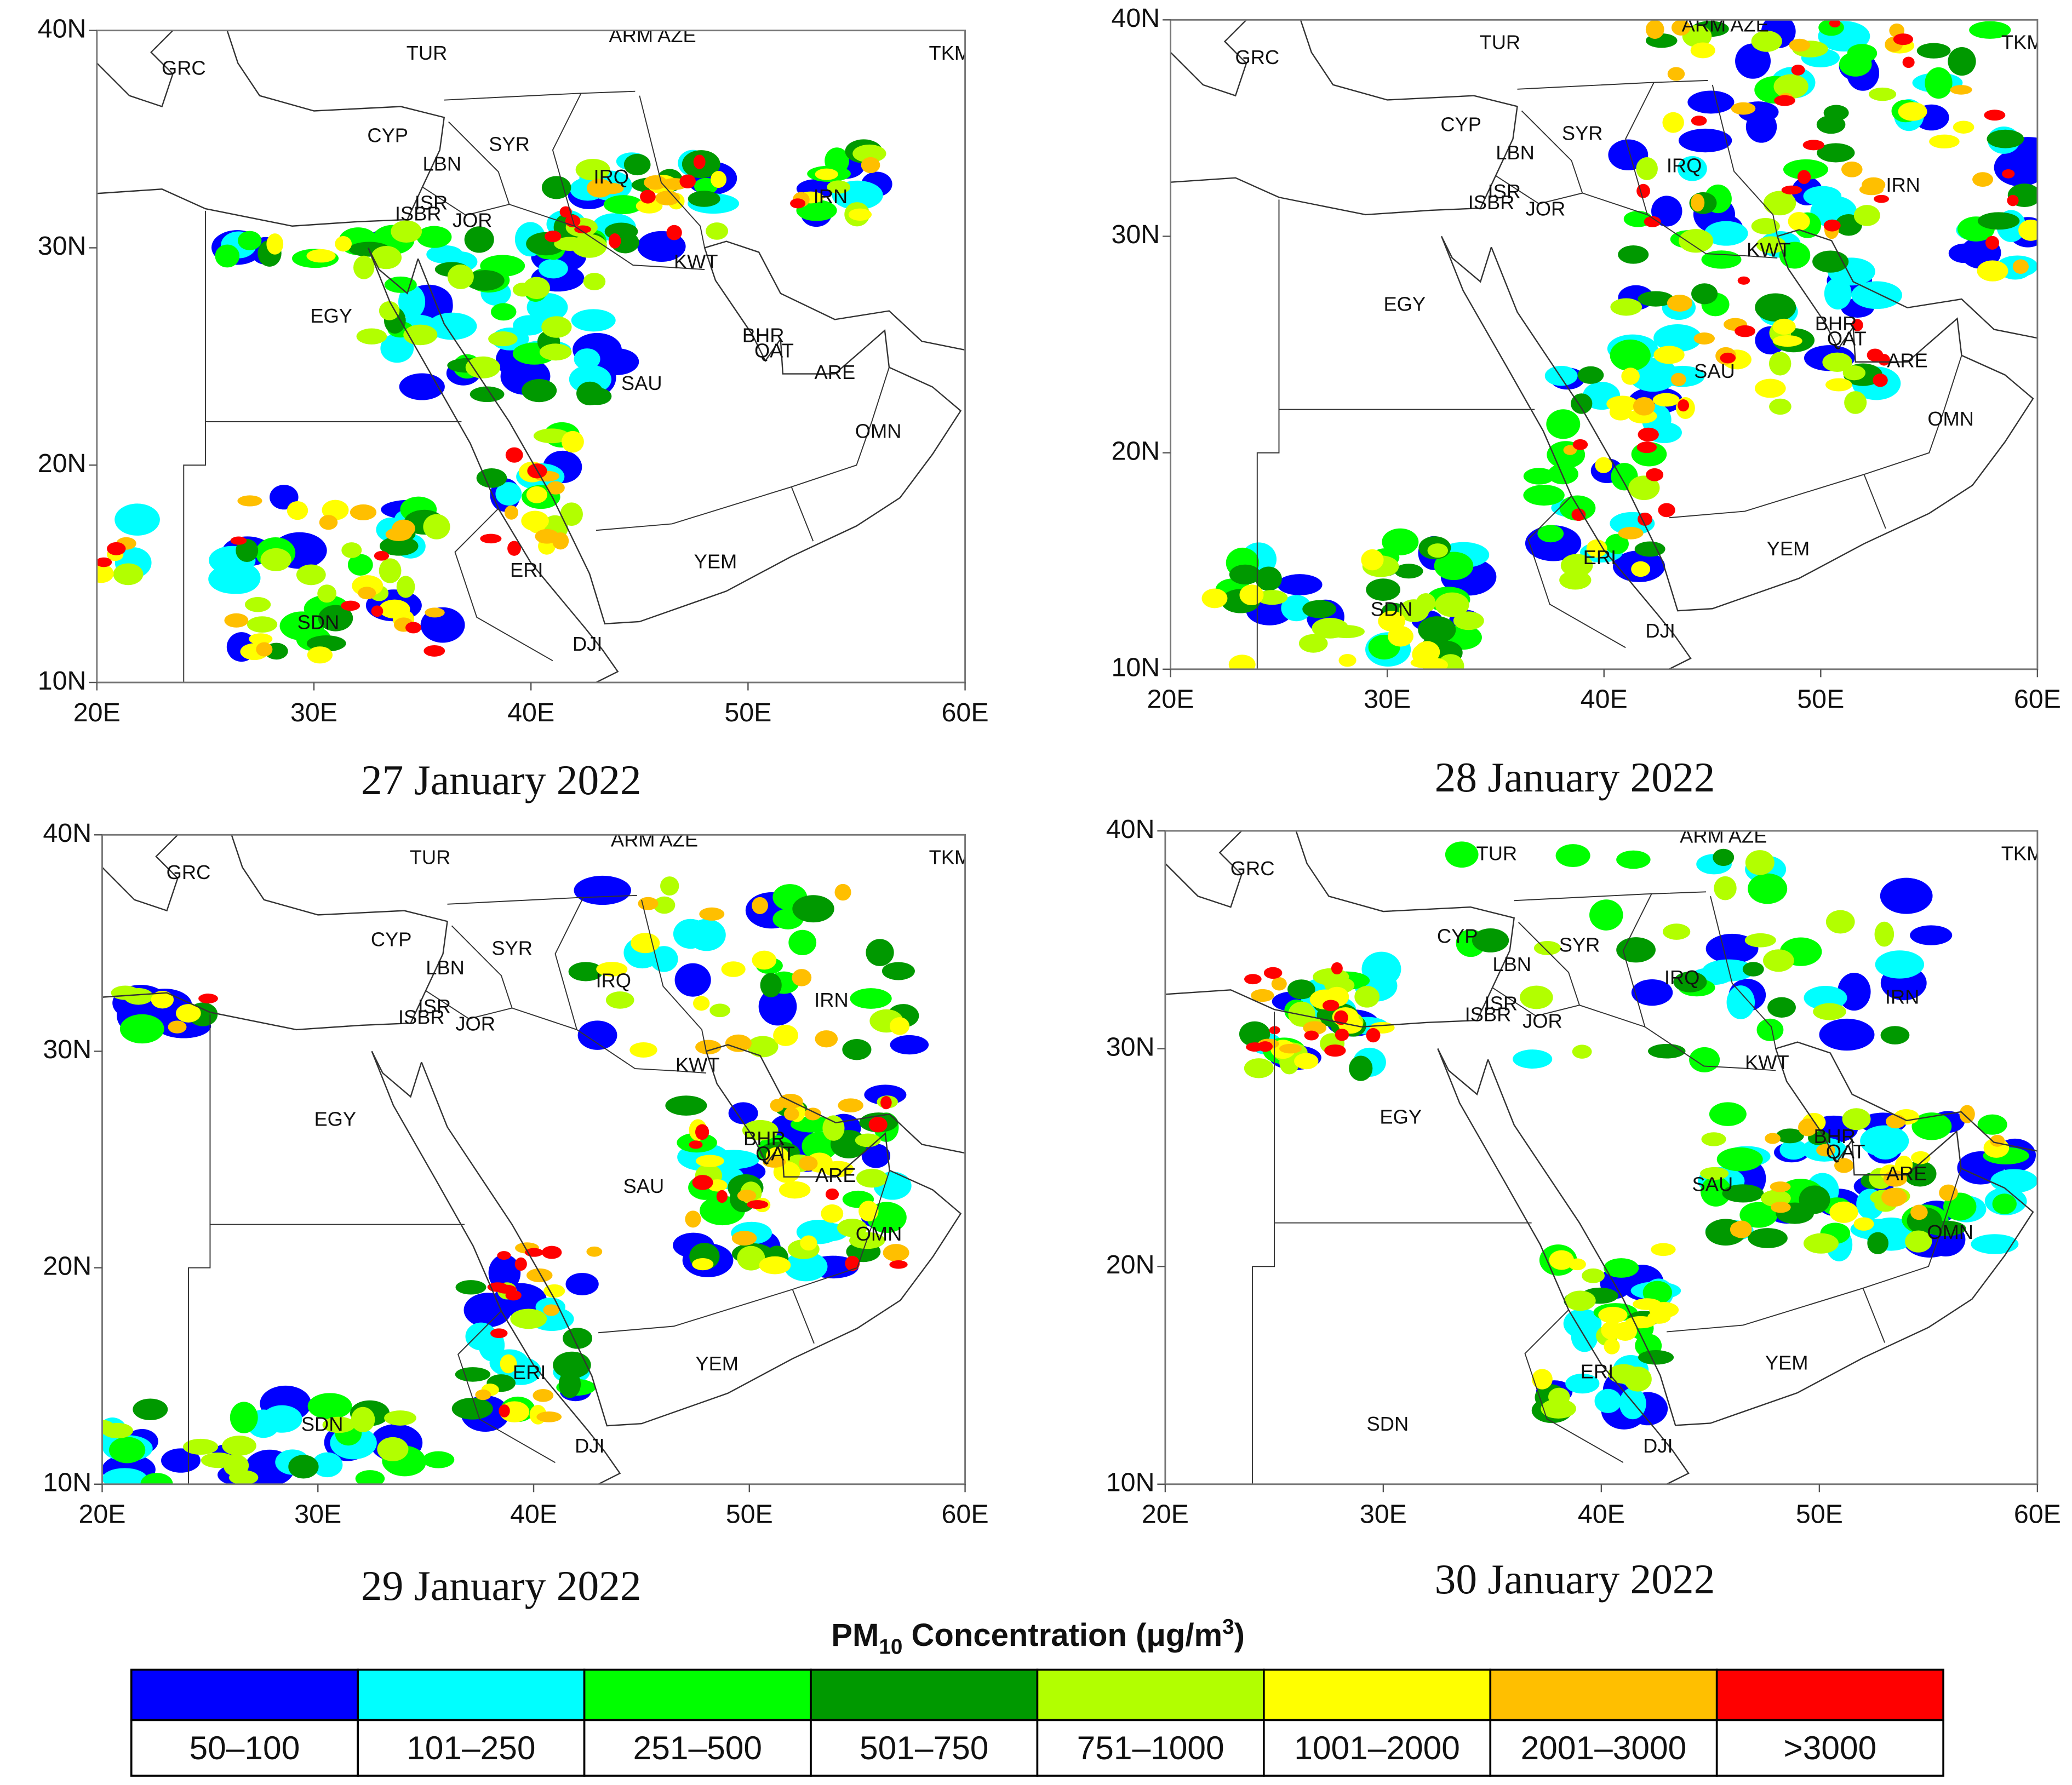  Describe the element at coordinates (1684, 165) in the screenshot. I see `country-label: IRQ` at that location.